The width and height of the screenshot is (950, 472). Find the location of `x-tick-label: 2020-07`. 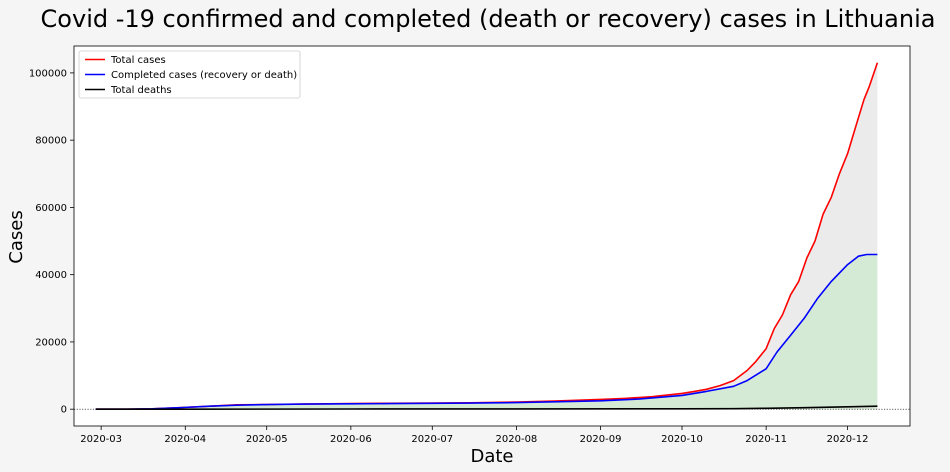

x-tick-label: 2020-07 is located at coordinates (432, 439).